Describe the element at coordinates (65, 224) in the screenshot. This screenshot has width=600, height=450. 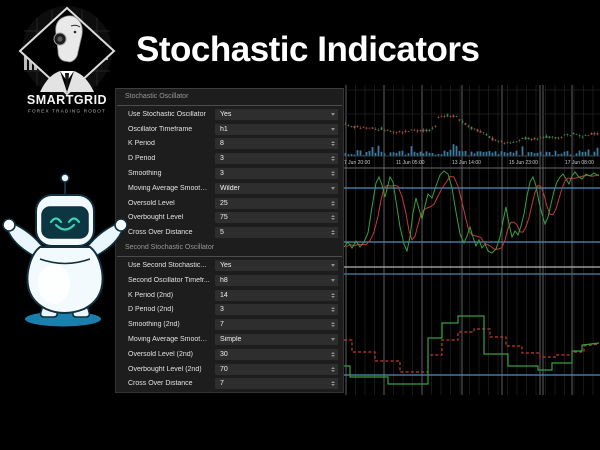
I see `mascot-face` at that location.